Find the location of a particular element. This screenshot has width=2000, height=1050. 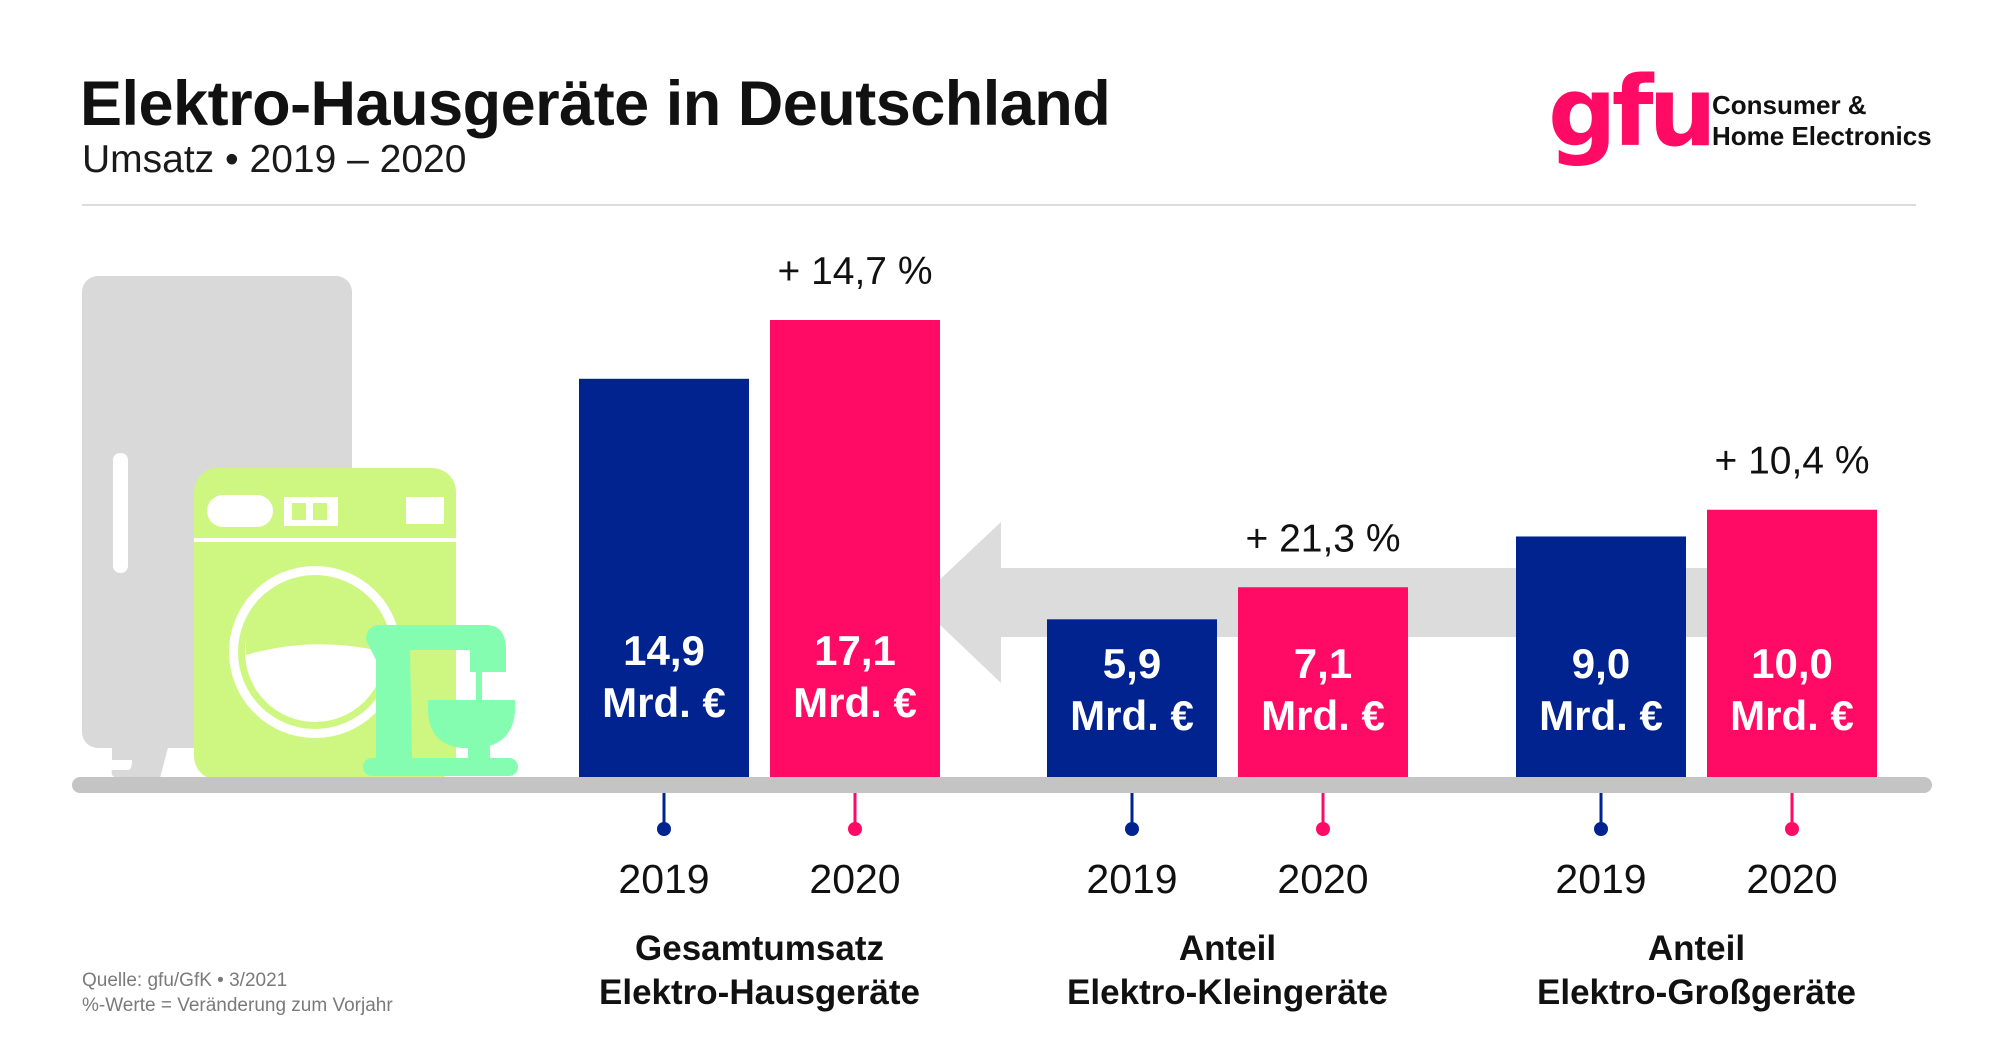

legend-note: %-Werte = Veränderung zum Vorjahr is located at coordinates (237, 1005).